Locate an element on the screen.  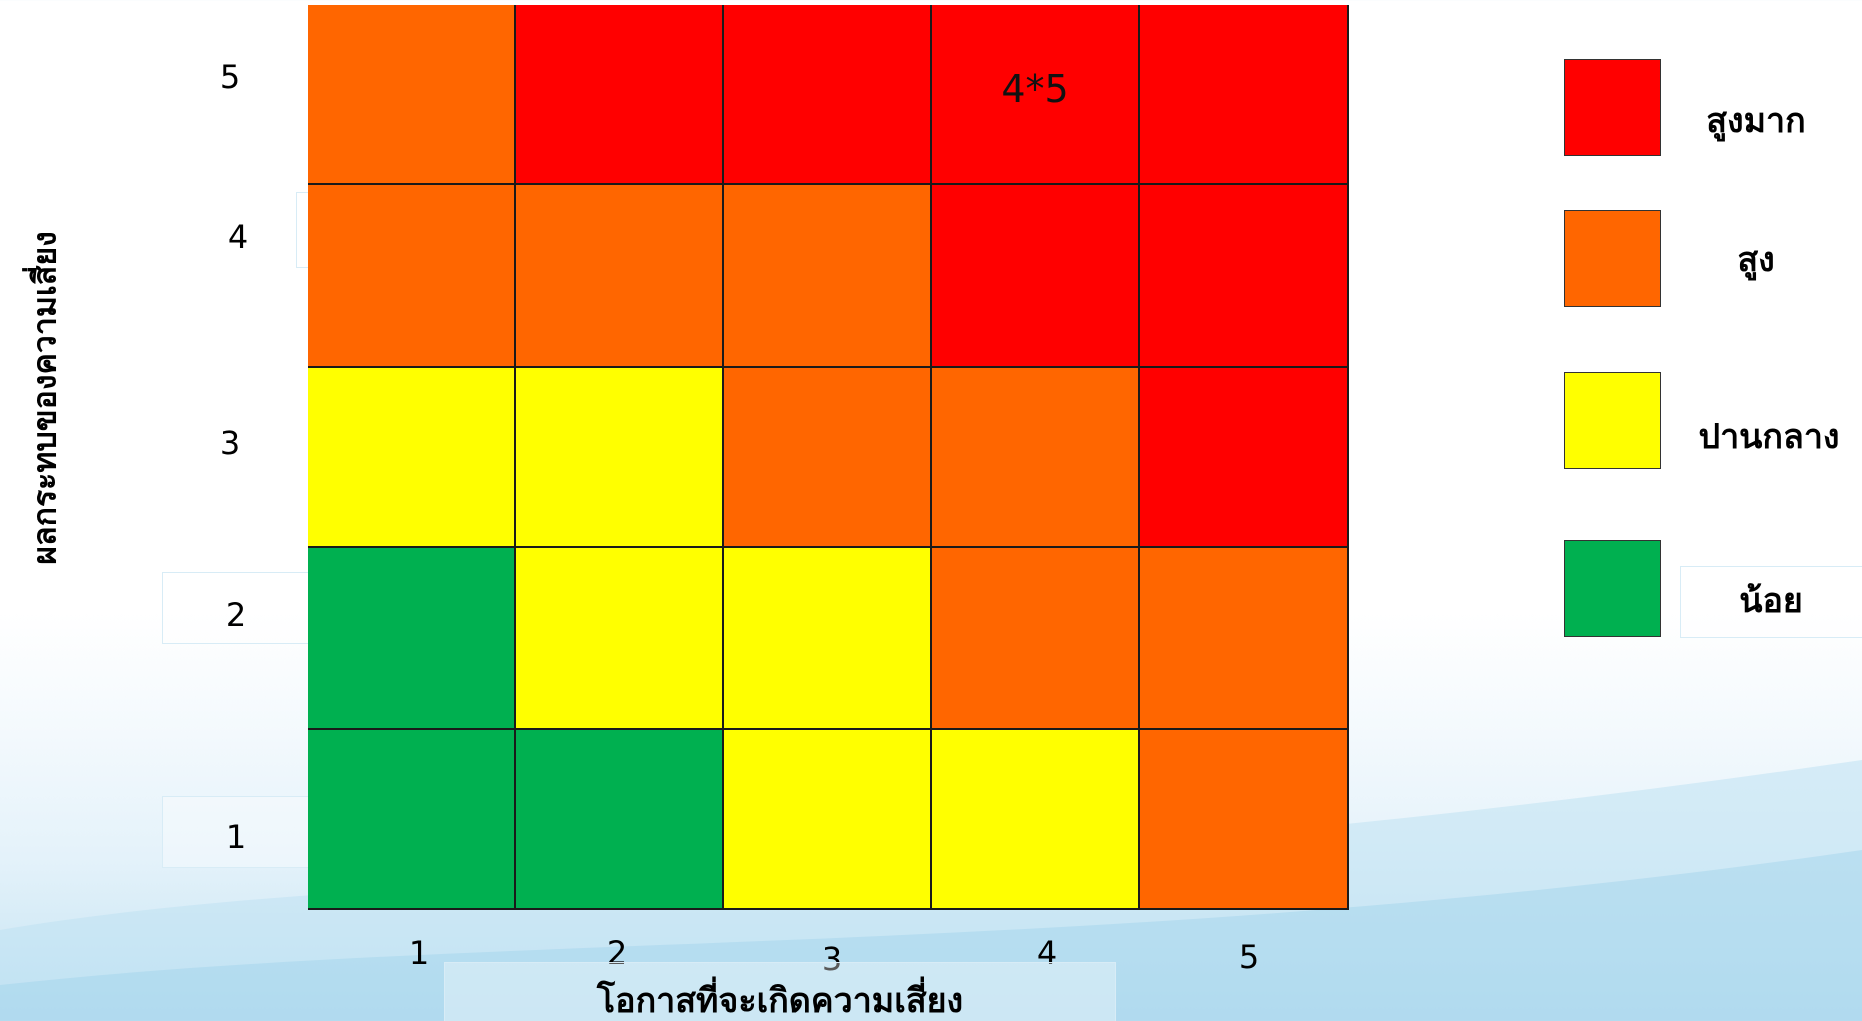
x-tick-label: 1 is located at coordinates (419, 953).